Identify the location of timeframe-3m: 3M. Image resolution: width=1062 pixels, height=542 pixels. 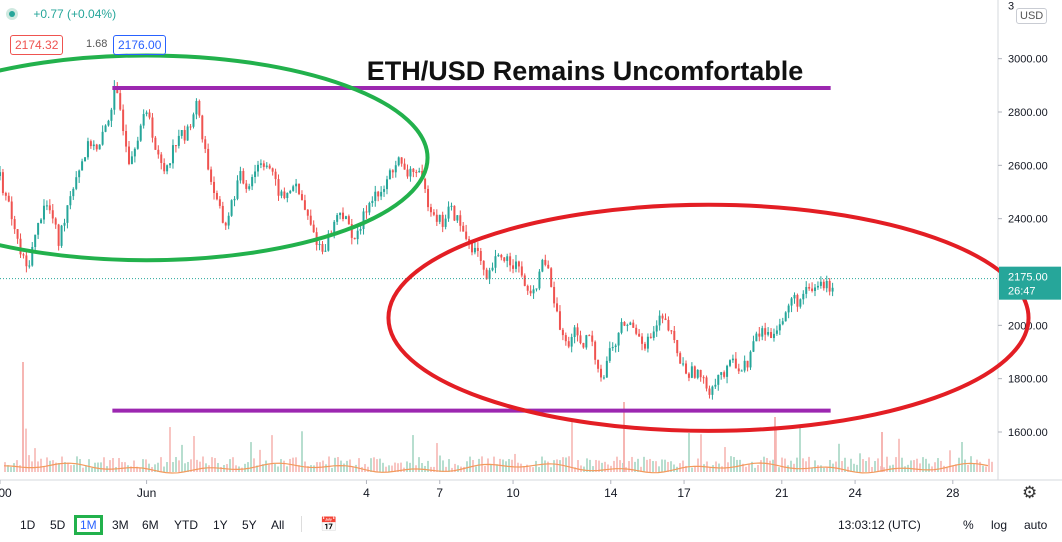
(120, 525).